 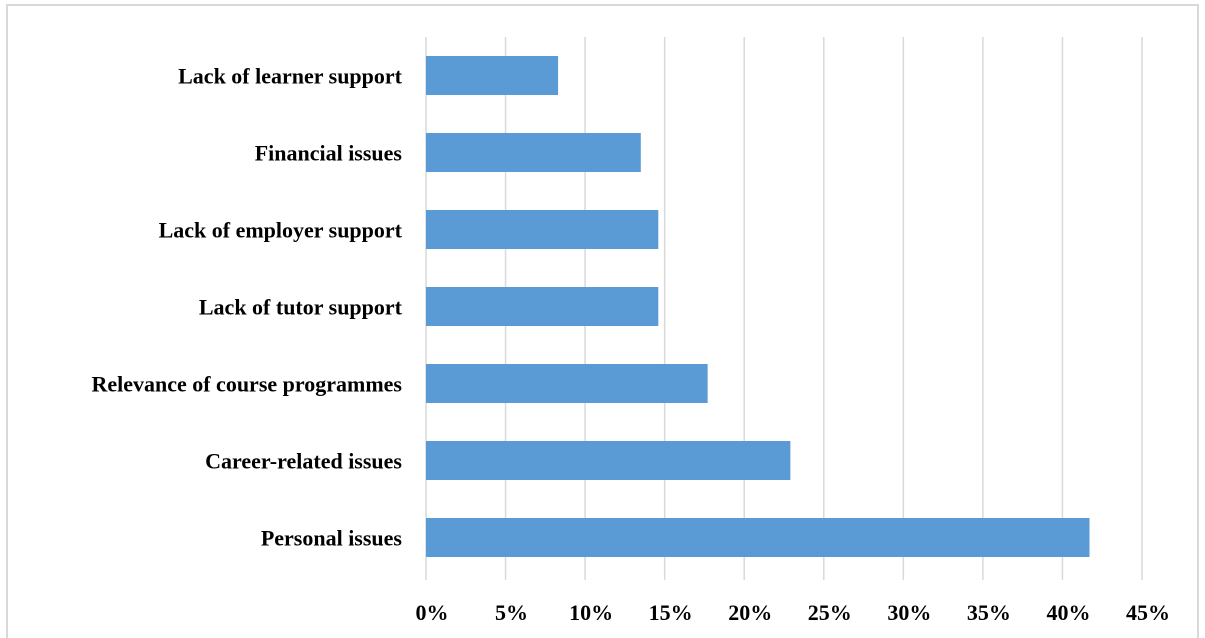 I want to click on category-label: Lack of tutor support, so click(x=301, y=307).